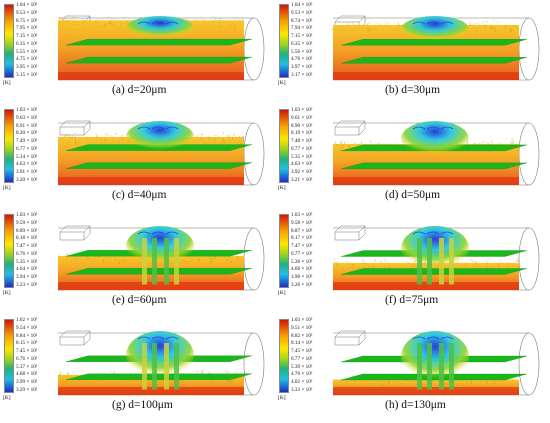 This screenshot has width=550, height=423. I want to click on colorbar-tick-label: 6.35 × 10², so click(27, 43).